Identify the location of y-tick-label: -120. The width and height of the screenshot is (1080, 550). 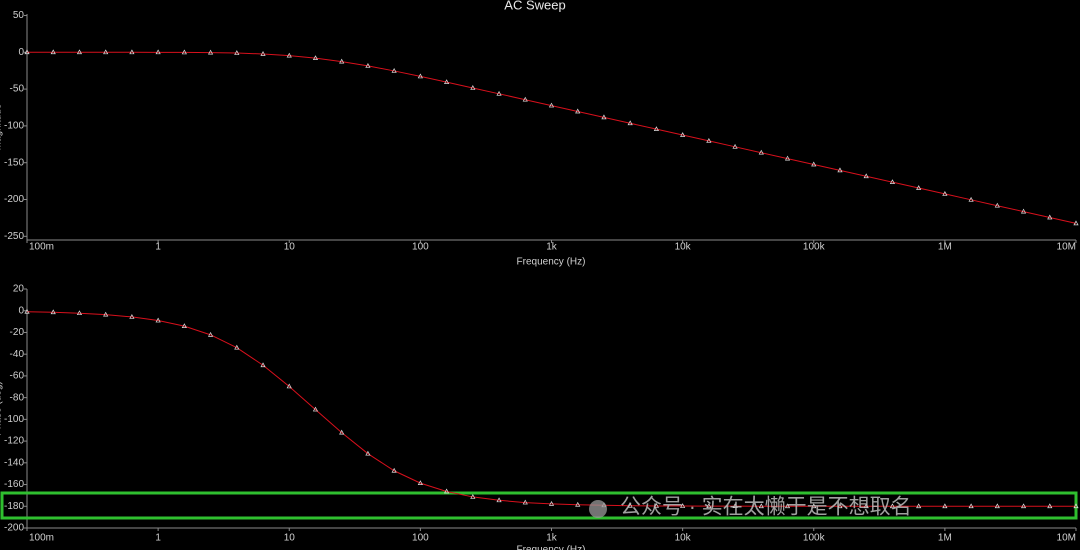
(14, 441).